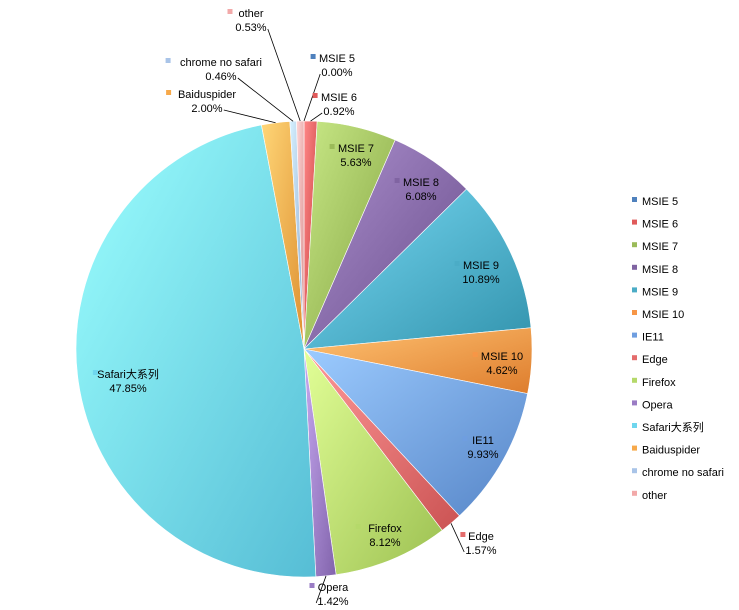 This screenshot has height=610, width=739. I want to click on slice-label-name-msie-9-4: MSIE 9, so click(481, 266).